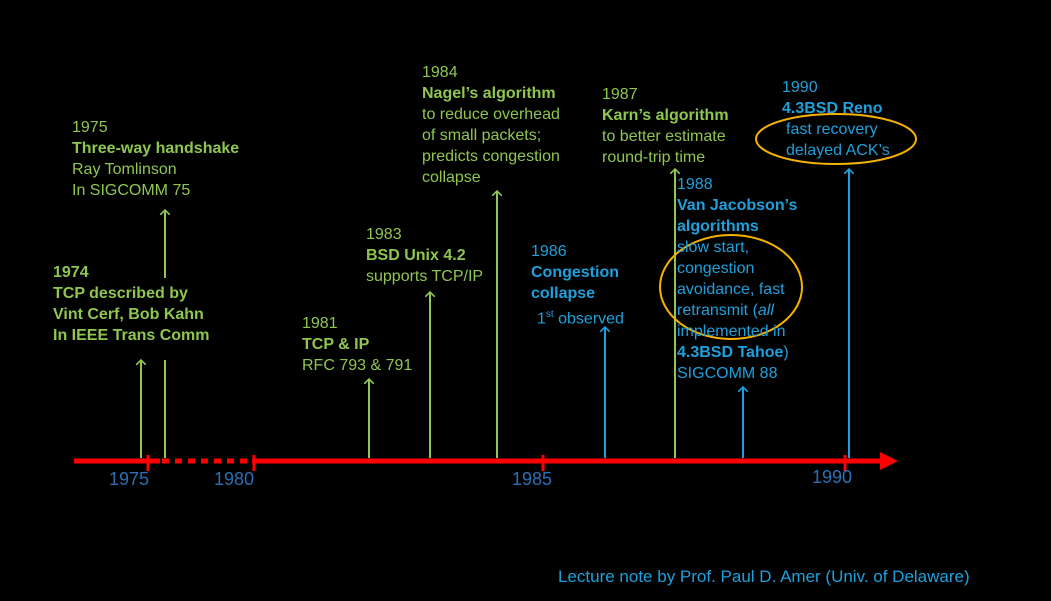  Describe the element at coordinates (695, 184) in the screenshot. I see `event-1988-year: 1988` at that location.